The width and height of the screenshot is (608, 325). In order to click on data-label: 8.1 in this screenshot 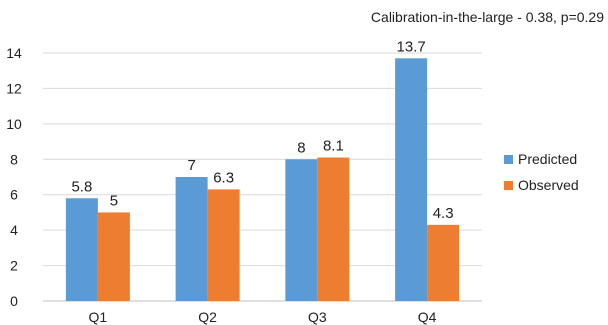, I will do `click(333, 146)`.